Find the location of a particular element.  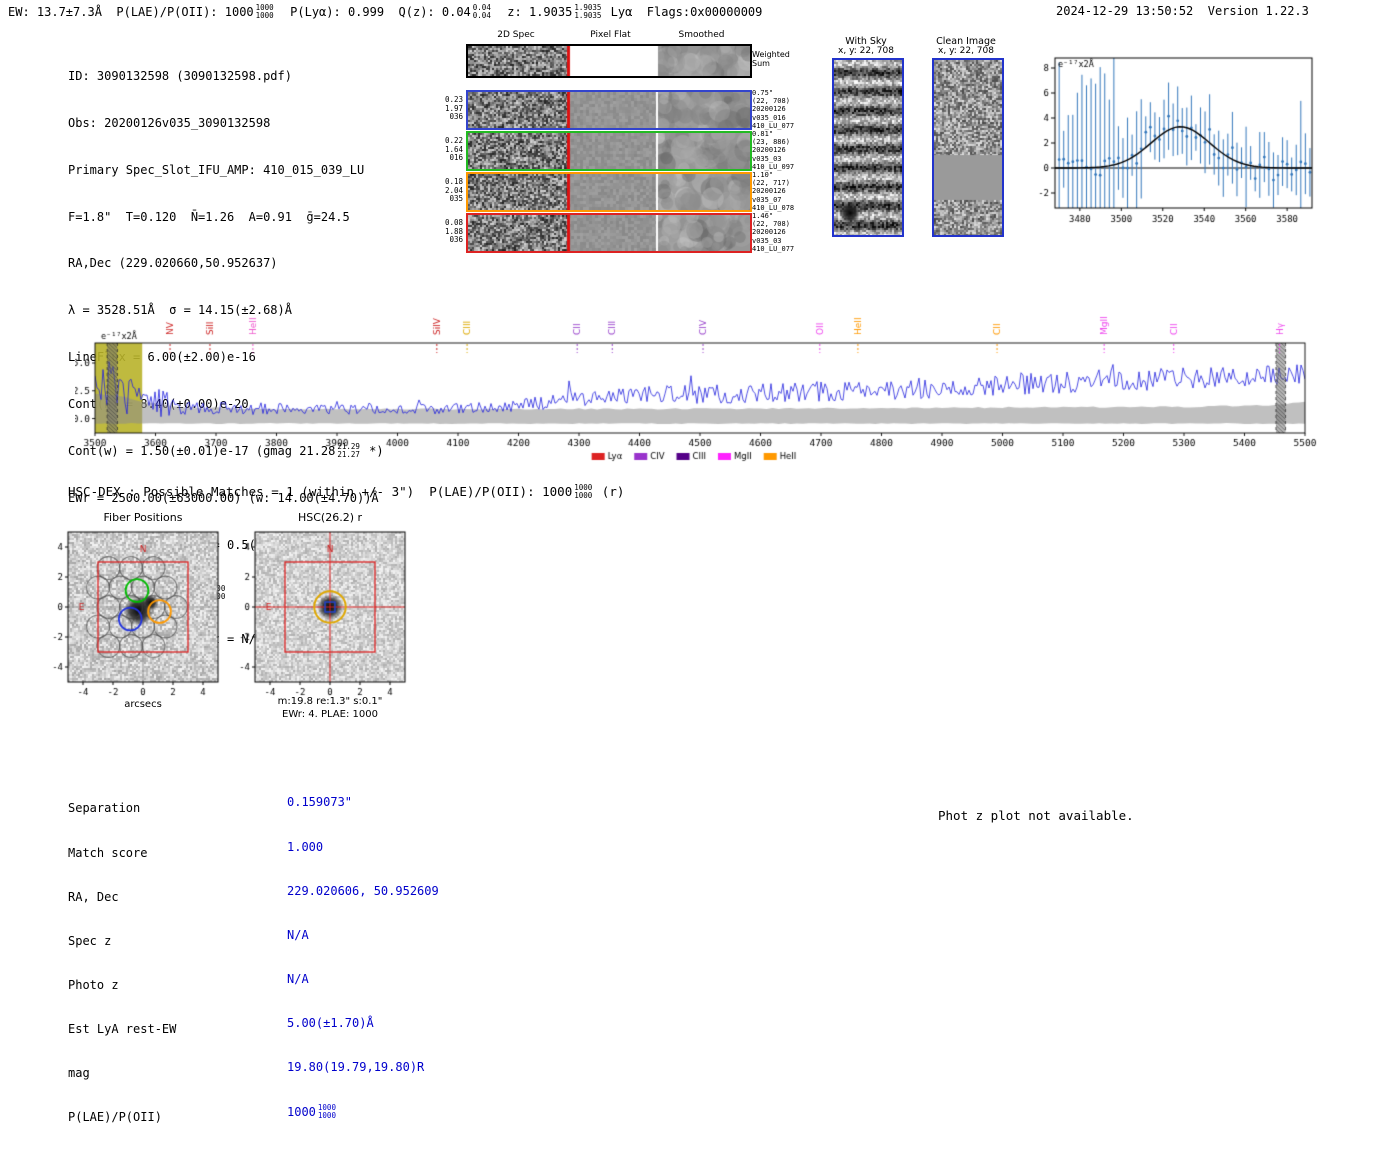

row3-a1: 1.46" is located at coordinates (763, 216).